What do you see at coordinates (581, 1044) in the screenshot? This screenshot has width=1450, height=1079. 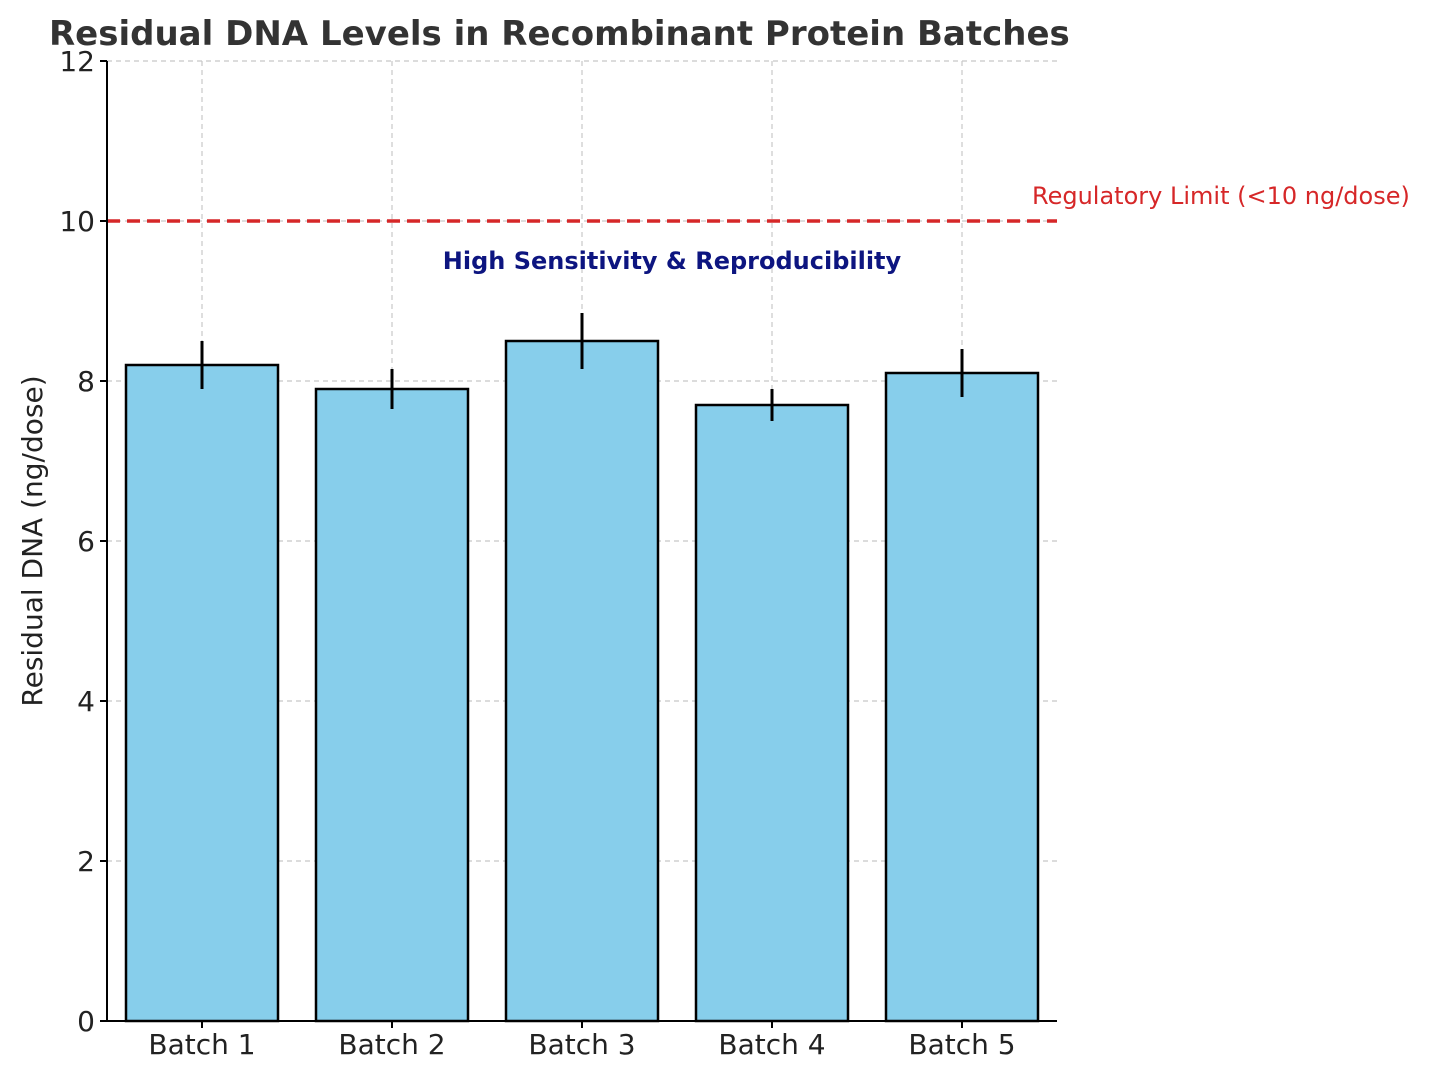 I see `x-tick-label: Batch 3` at bounding box center [581, 1044].